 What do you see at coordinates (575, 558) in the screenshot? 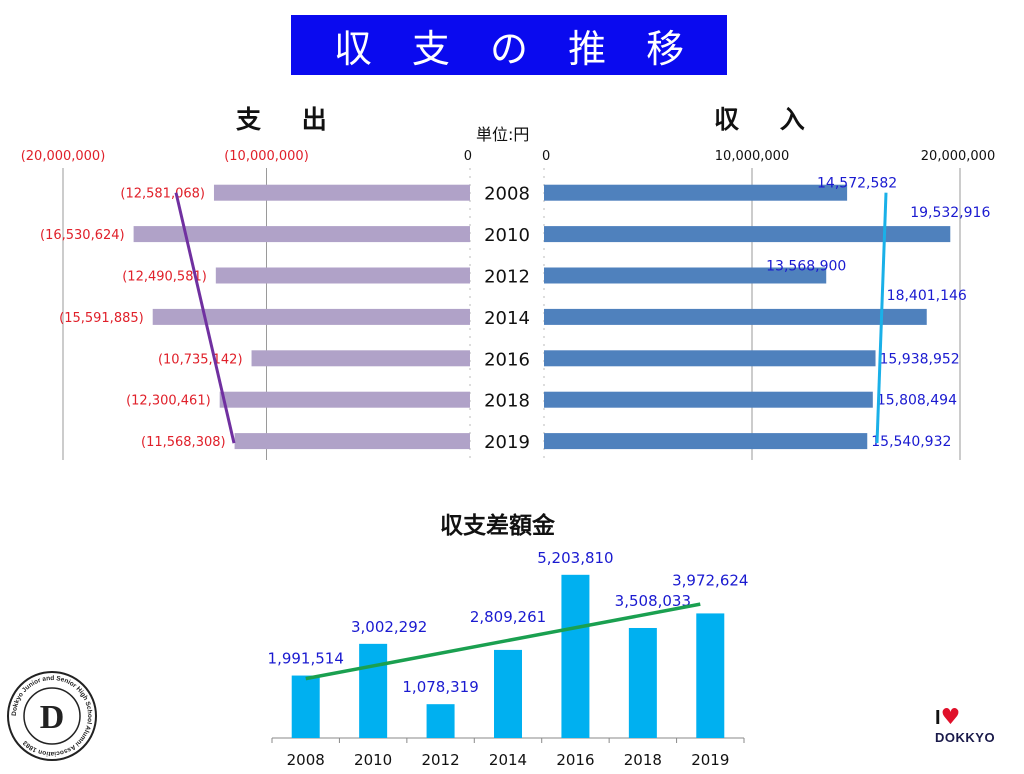
I see `difference-data-label: 5,203,810` at bounding box center [575, 558].